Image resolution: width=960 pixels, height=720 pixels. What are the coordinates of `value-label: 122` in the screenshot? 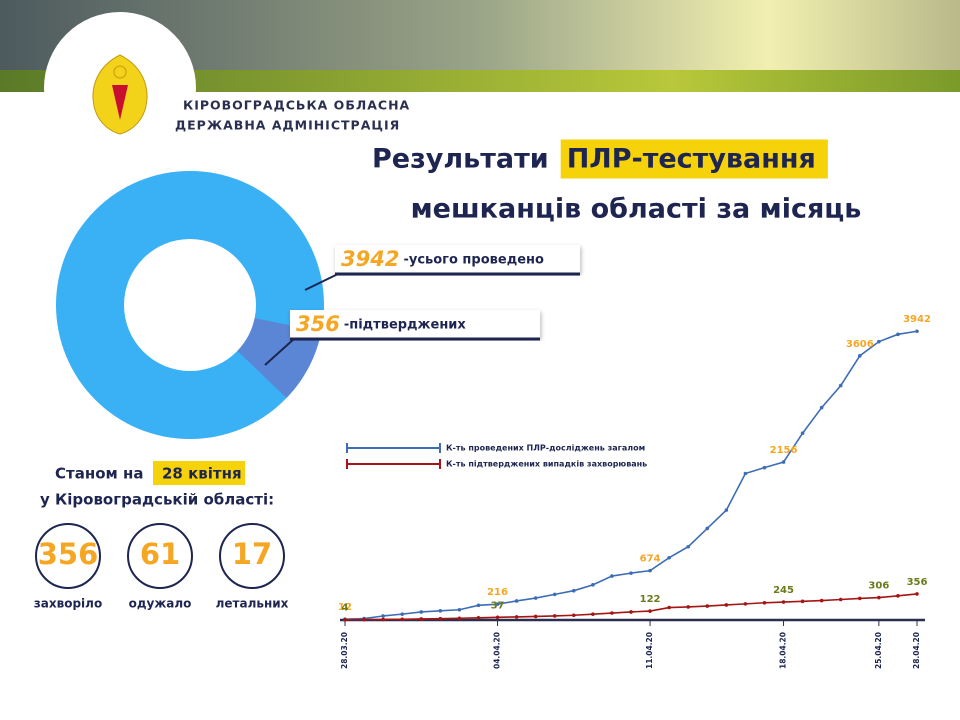 It's located at (650, 599).